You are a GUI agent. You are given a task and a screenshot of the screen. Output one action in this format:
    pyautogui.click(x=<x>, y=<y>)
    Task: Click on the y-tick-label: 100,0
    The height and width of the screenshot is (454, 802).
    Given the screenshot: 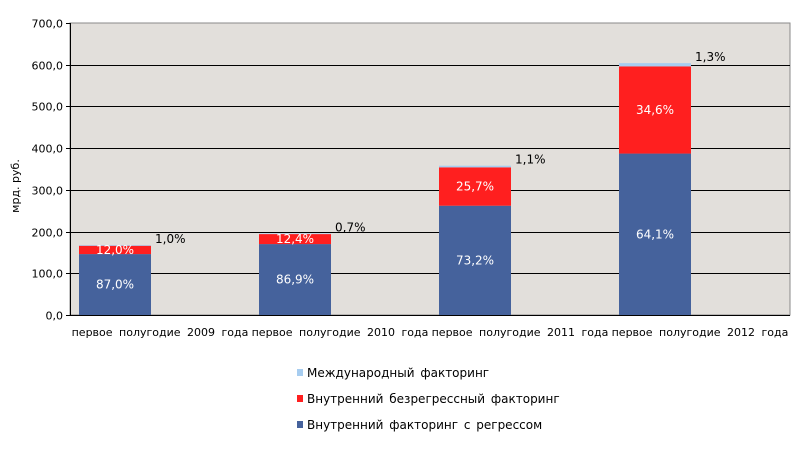 What is the action you would take?
    pyautogui.click(x=48, y=274)
    